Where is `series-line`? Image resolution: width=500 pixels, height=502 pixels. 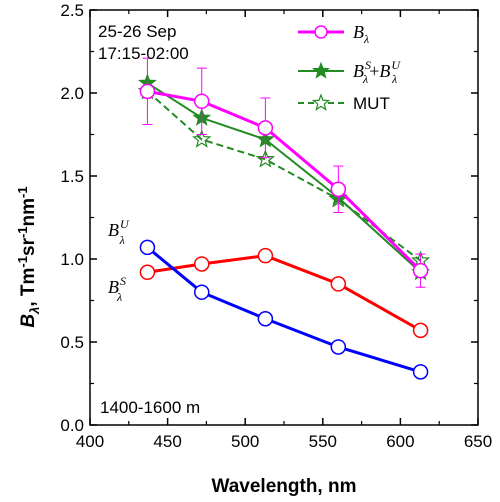
series-line is located at coordinates (284, 293).